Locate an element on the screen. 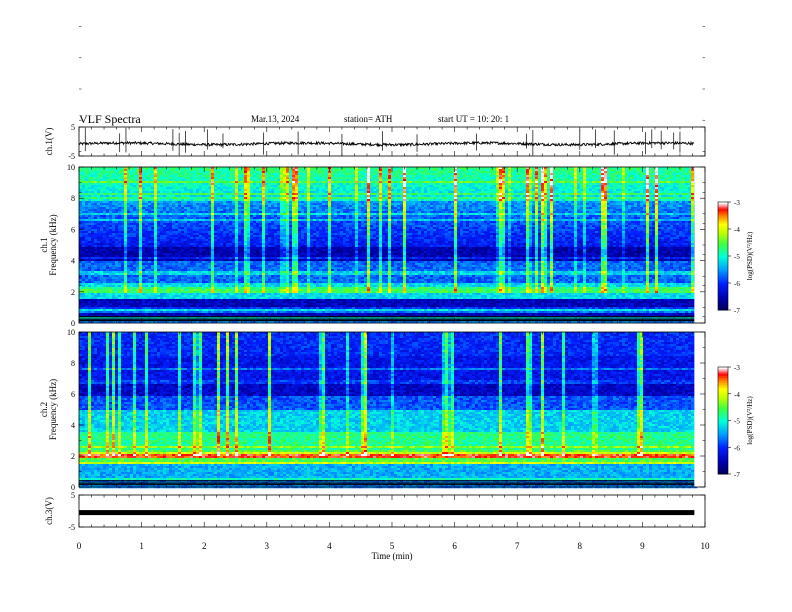 The width and height of the screenshot is (792, 612). ch1-spikes is located at coordinates (382, 141).